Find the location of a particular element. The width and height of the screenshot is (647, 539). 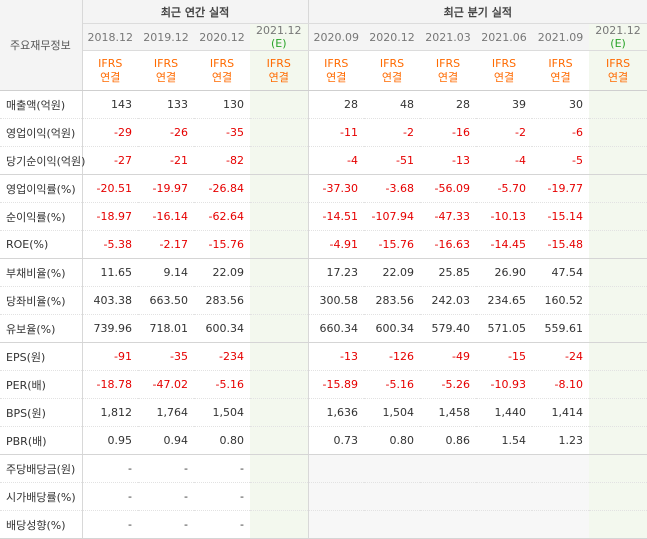

table-cell: -91 is located at coordinates (110, 356).